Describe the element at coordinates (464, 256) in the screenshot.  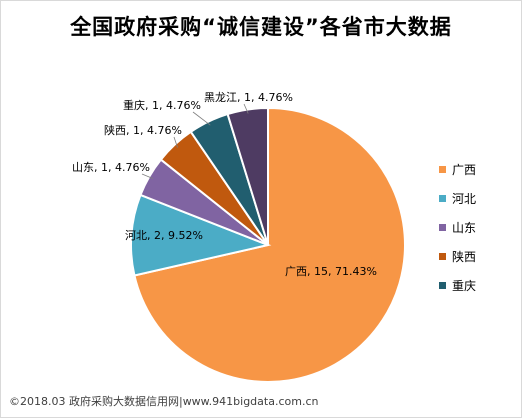
I see `legend-label: 陕西` at that location.